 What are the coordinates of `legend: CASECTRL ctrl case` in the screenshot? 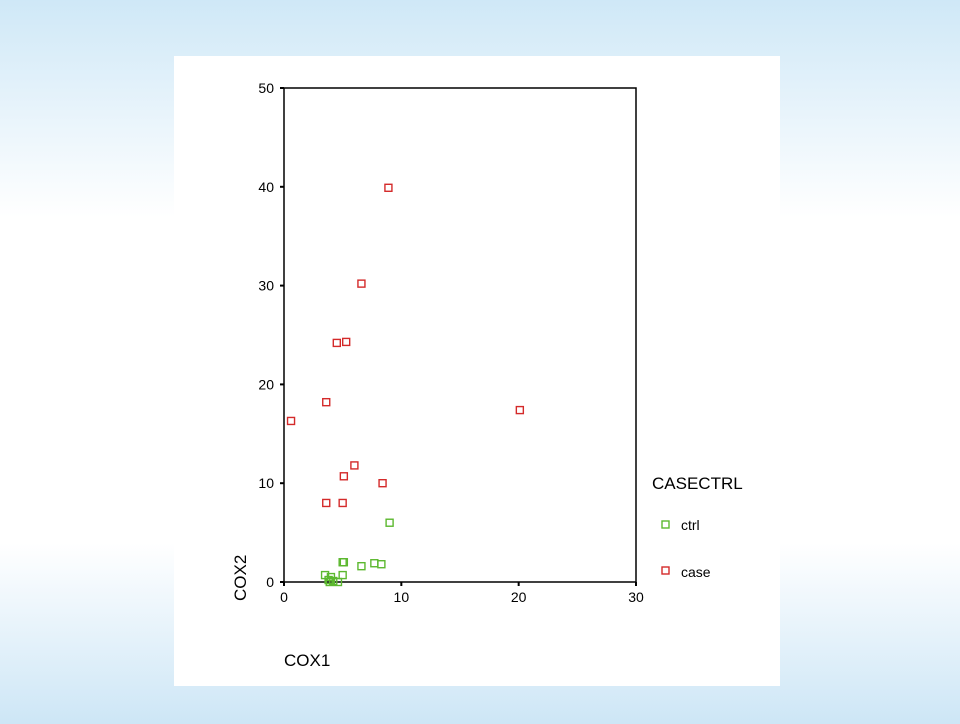 It's located at (697, 527).